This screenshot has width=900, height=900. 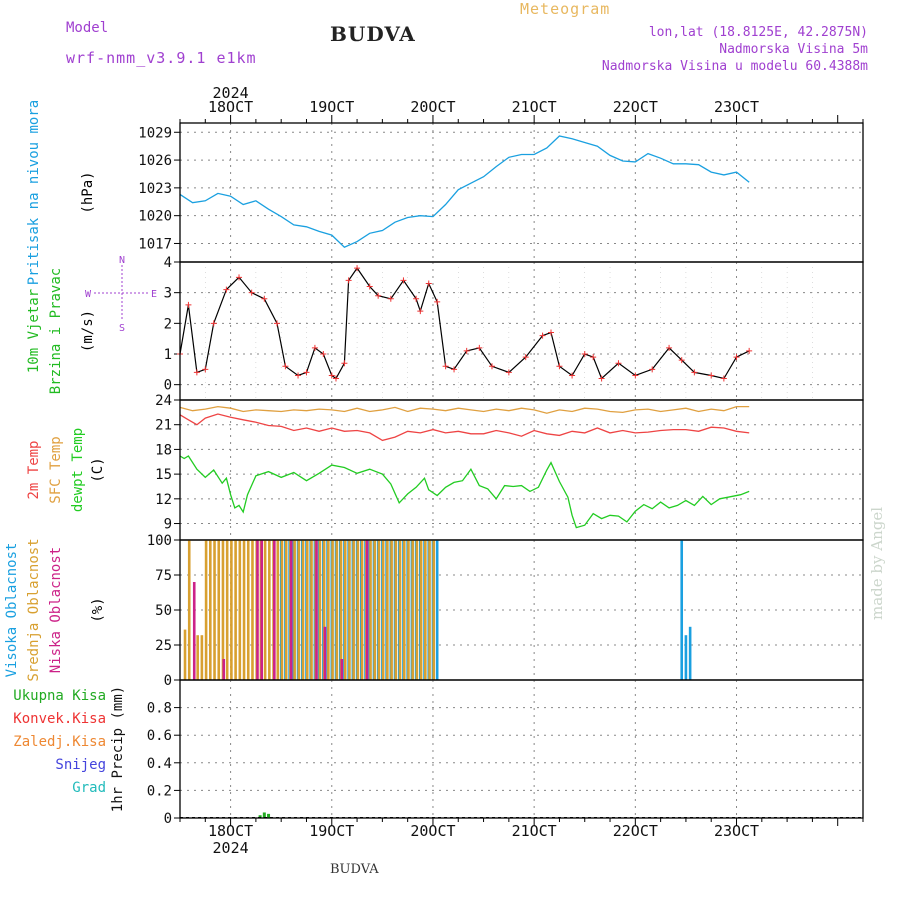 What do you see at coordinates (163, 500) in the screenshot?
I see `y-tick-label: 12` at bounding box center [163, 500].